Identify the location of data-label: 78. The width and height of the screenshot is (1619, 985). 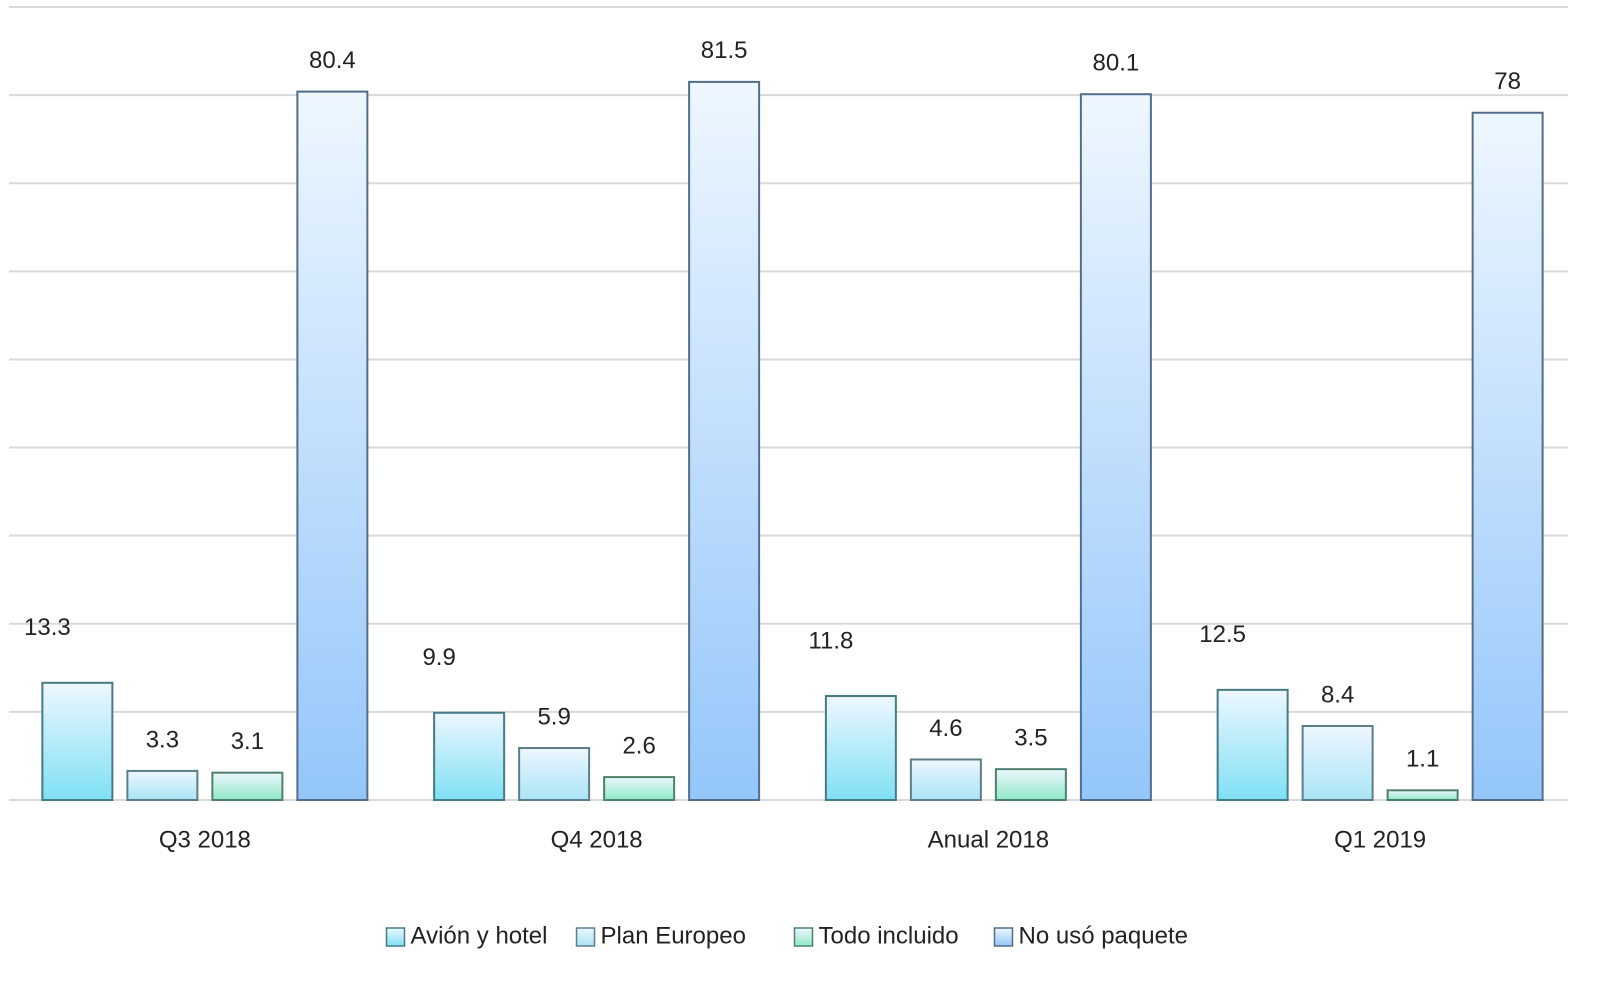
(1507, 81).